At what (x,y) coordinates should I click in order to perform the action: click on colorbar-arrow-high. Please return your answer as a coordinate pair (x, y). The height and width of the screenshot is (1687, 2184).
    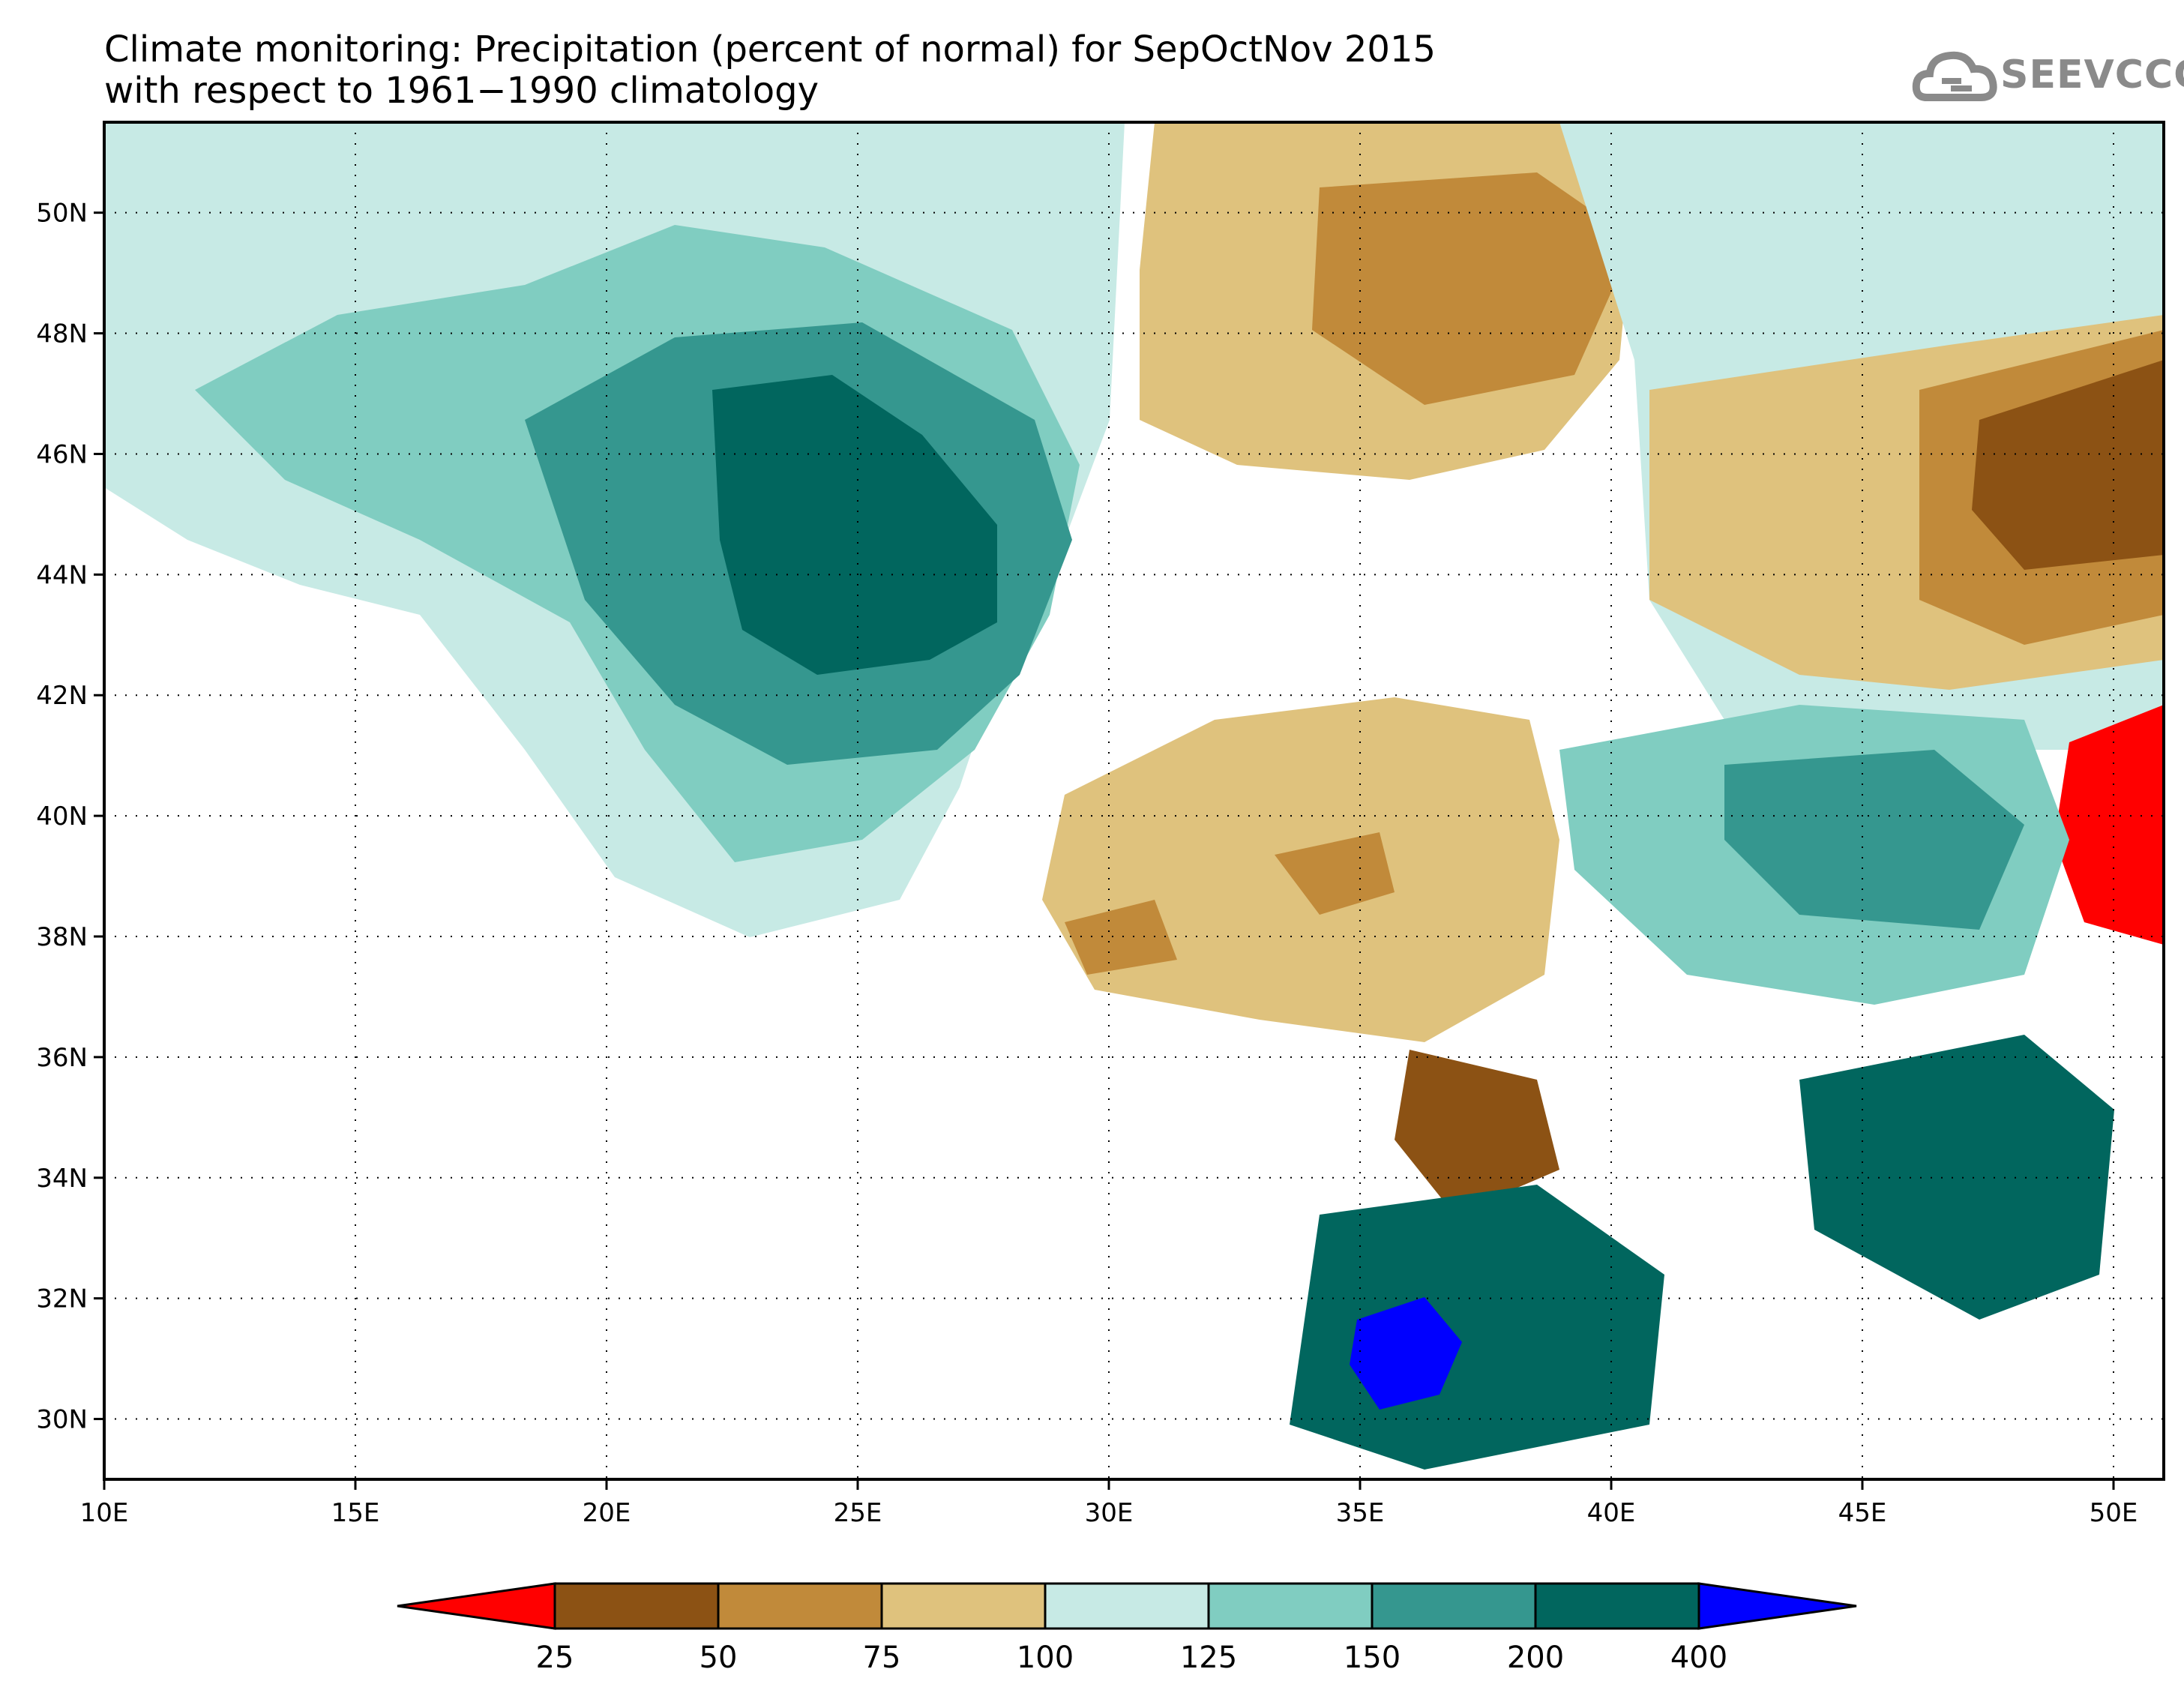
    Looking at the image, I should click on (1777, 1606).